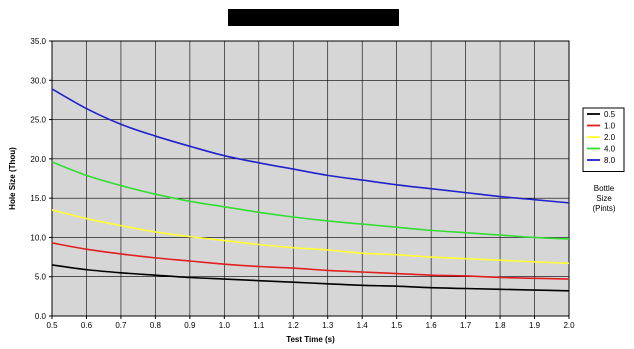 The height and width of the screenshot is (349, 634). What do you see at coordinates (38, 198) in the screenshot?
I see `y-tick-label: 15.0` at bounding box center [38, 198].